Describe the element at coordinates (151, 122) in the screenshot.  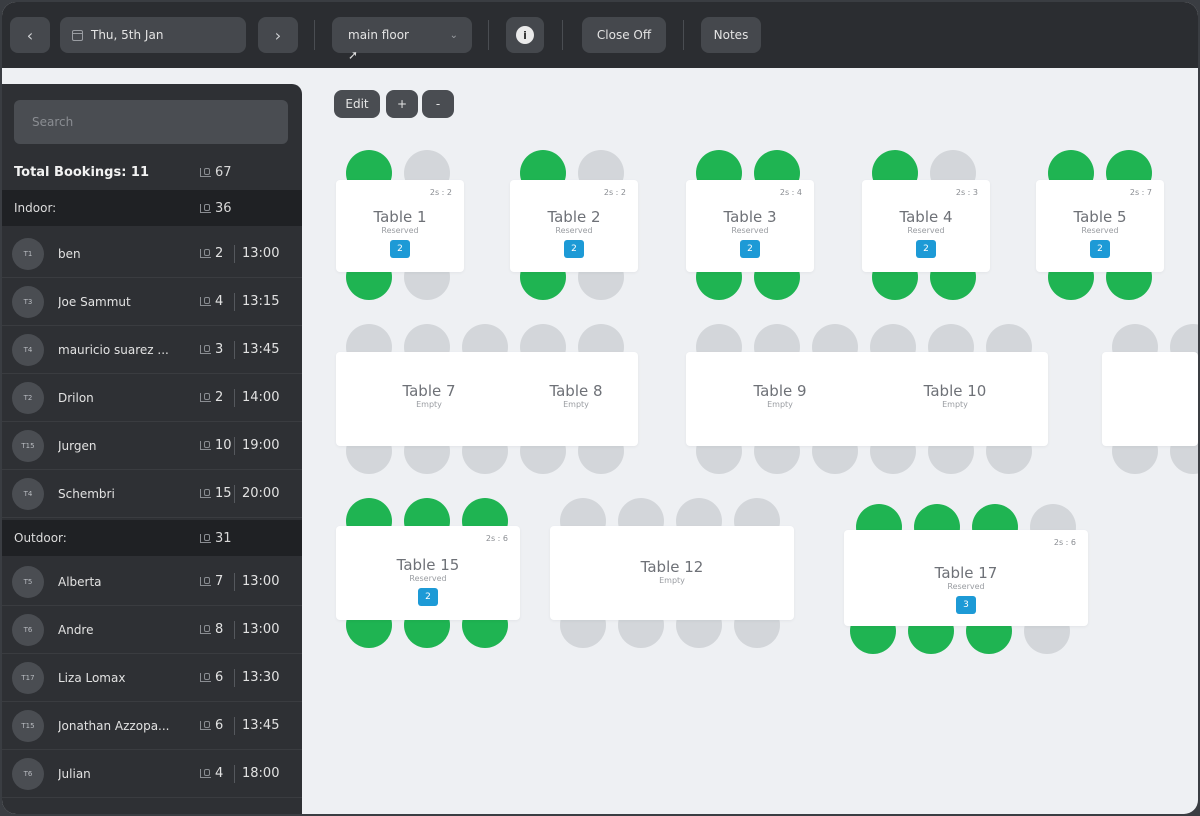
I see `search-input` at that location.